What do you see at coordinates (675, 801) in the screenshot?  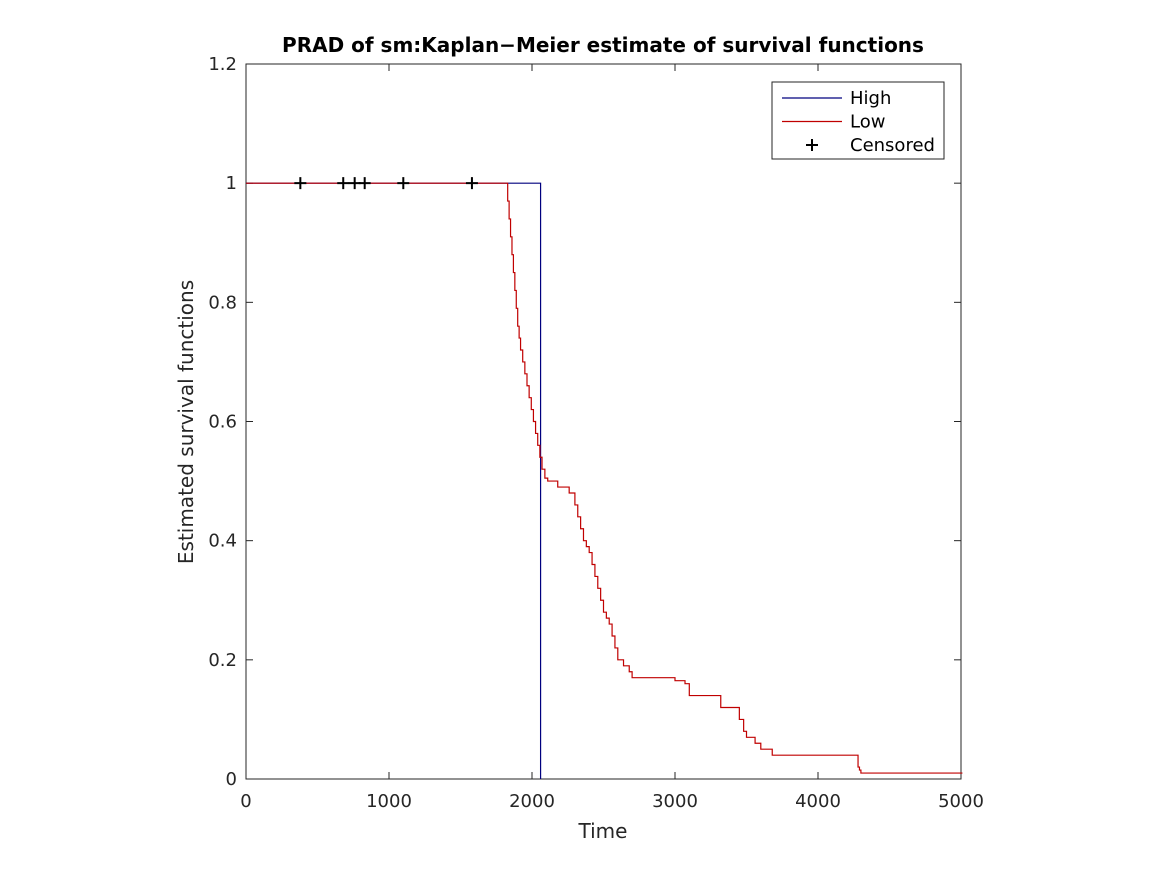 I see `x-tick-label: 3000` at bounding box center [675, 801].